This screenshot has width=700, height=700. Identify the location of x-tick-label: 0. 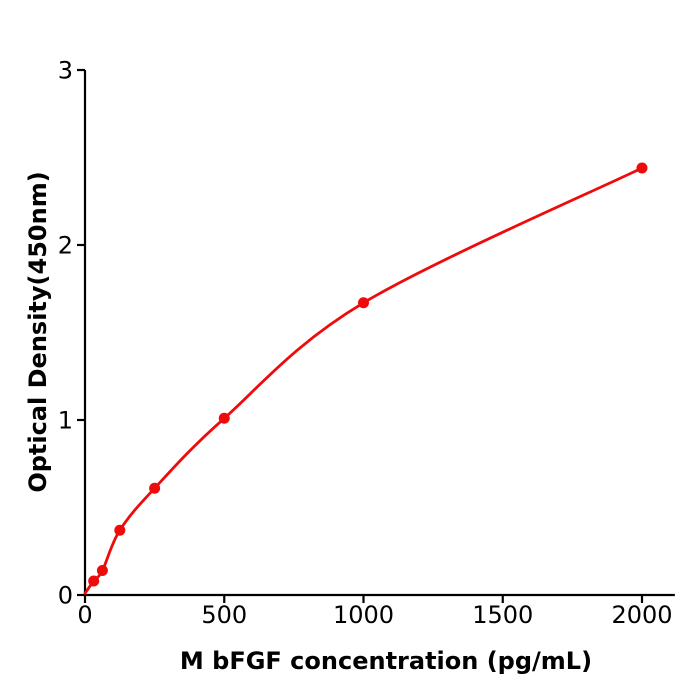
(84, 615).